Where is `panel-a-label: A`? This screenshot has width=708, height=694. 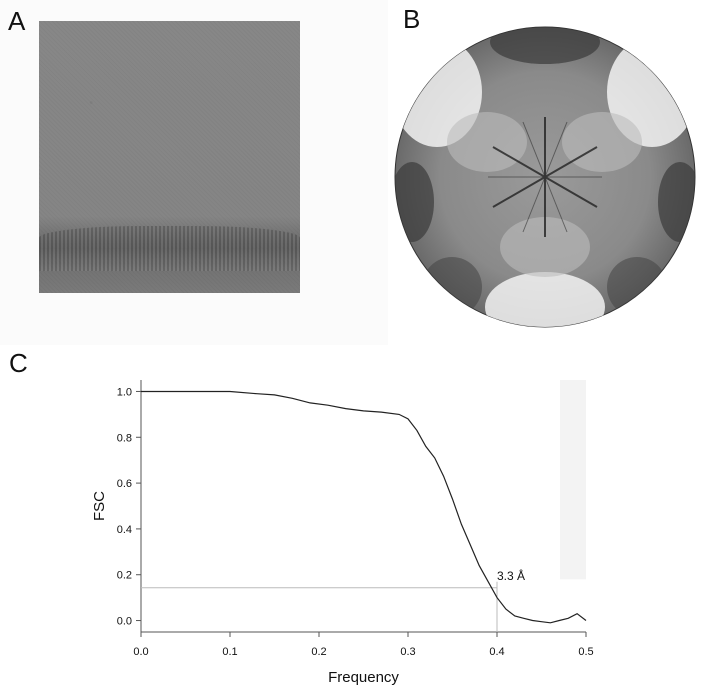 panel-a-label: A is located at coordinates (17, 21).